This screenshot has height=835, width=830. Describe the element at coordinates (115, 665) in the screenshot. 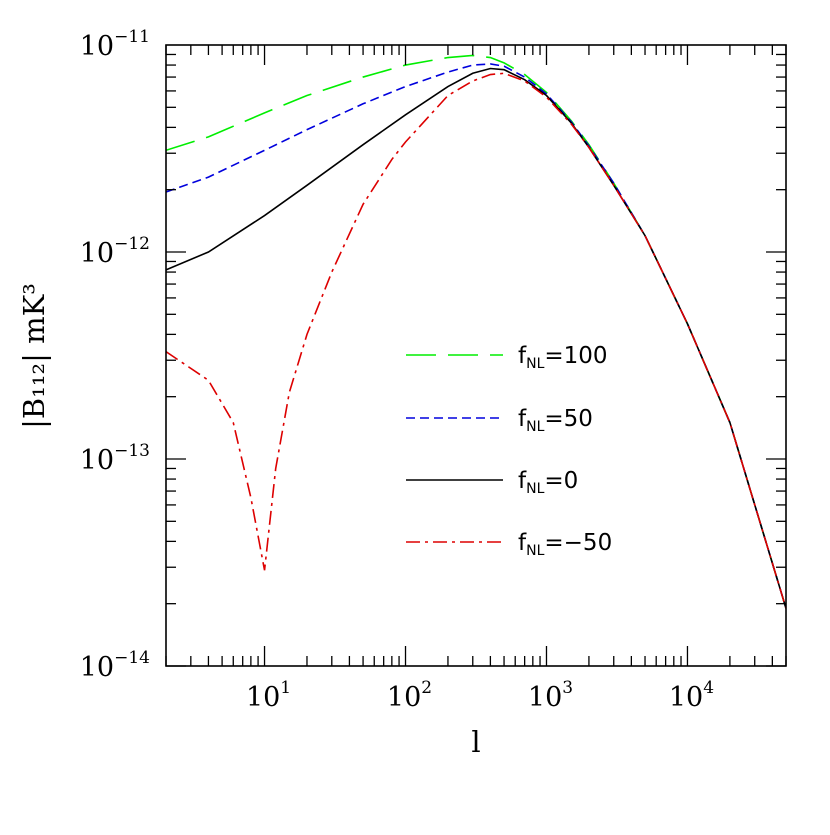

I see `y-tick-label-0: 10−14` at that location.